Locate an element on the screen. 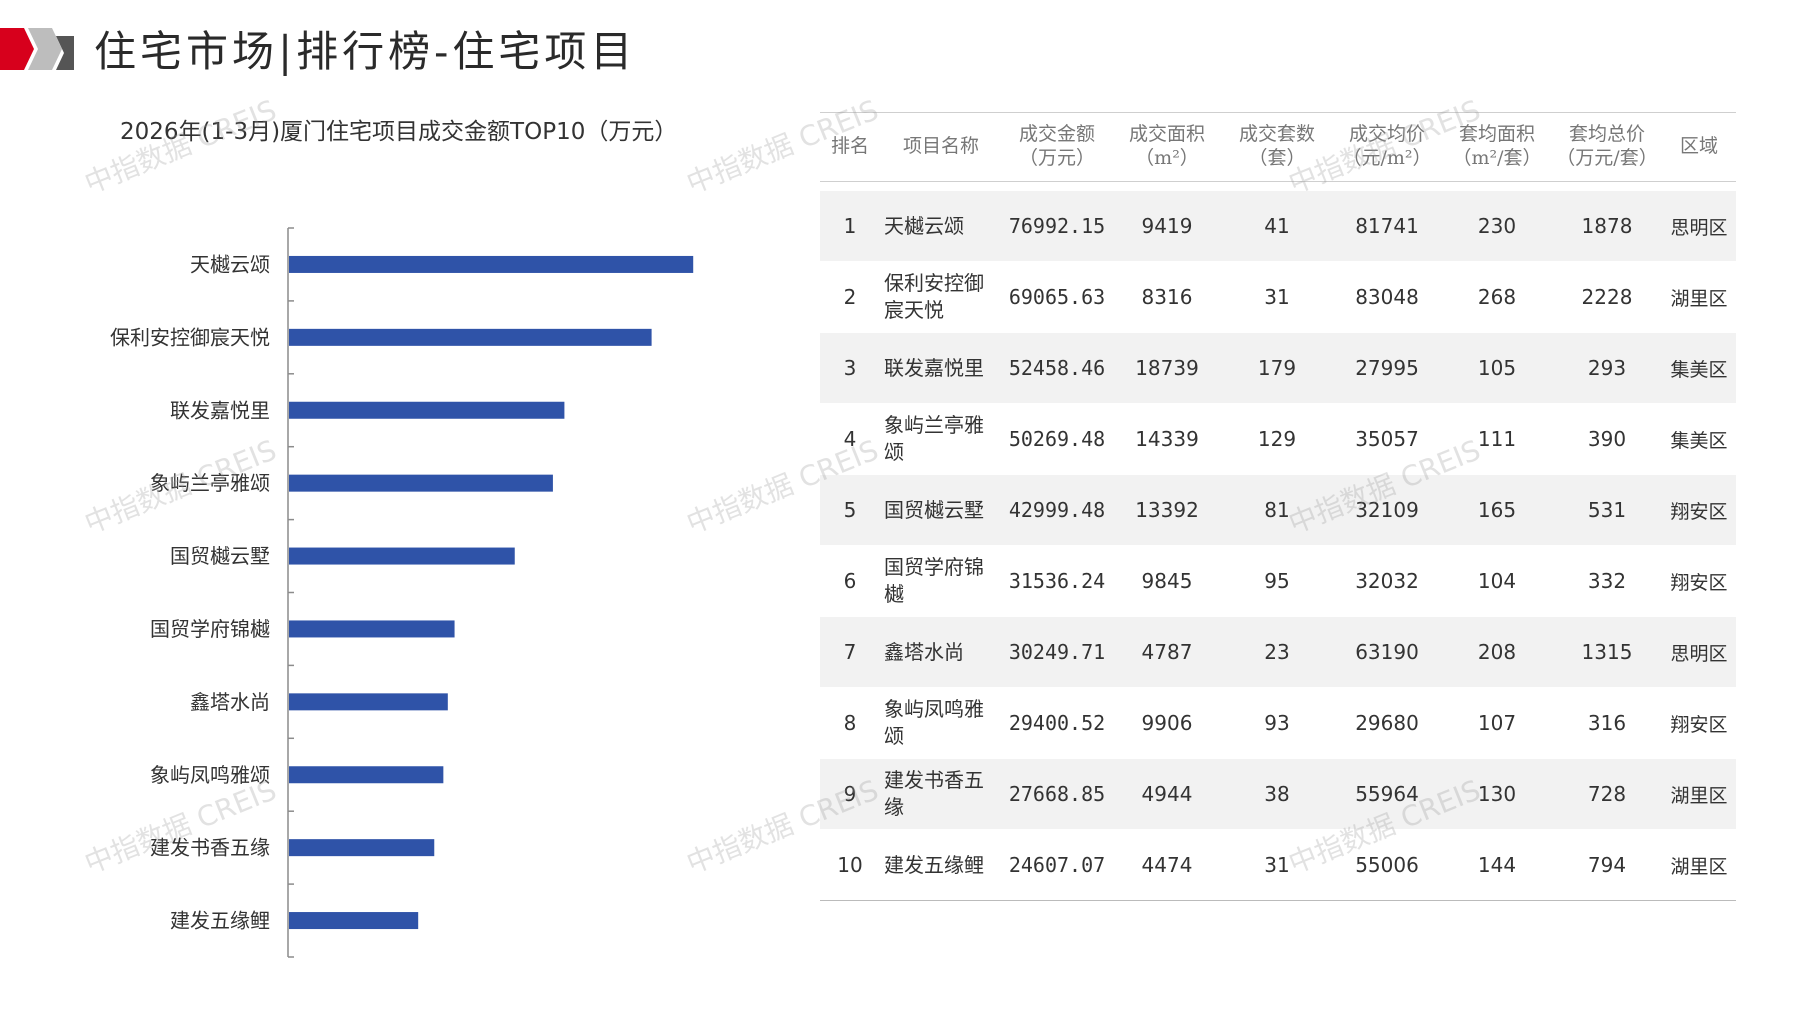  area-cell: 13392 is located at coordinates (1167, 510).